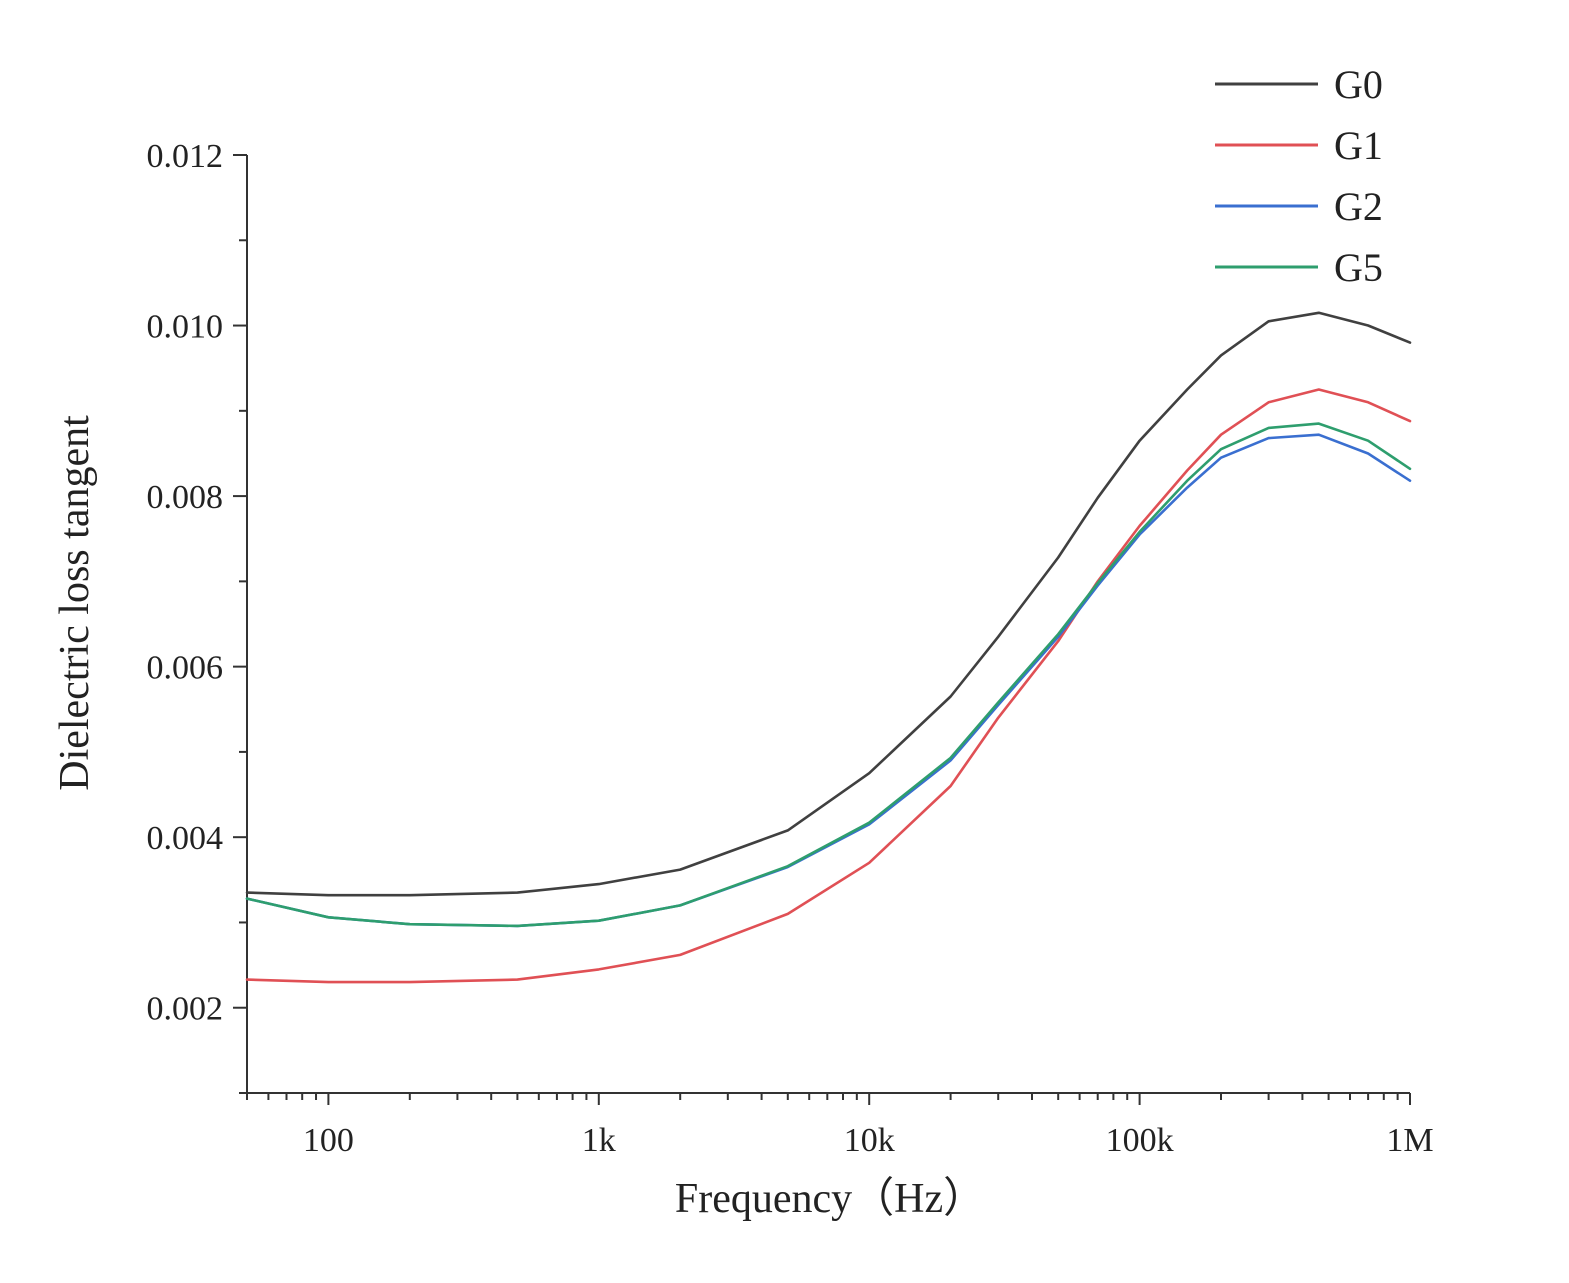  Describe the element at coordinates (1140, 1140) in the screenshot. I see `x-tick-label: 100k` at that location.